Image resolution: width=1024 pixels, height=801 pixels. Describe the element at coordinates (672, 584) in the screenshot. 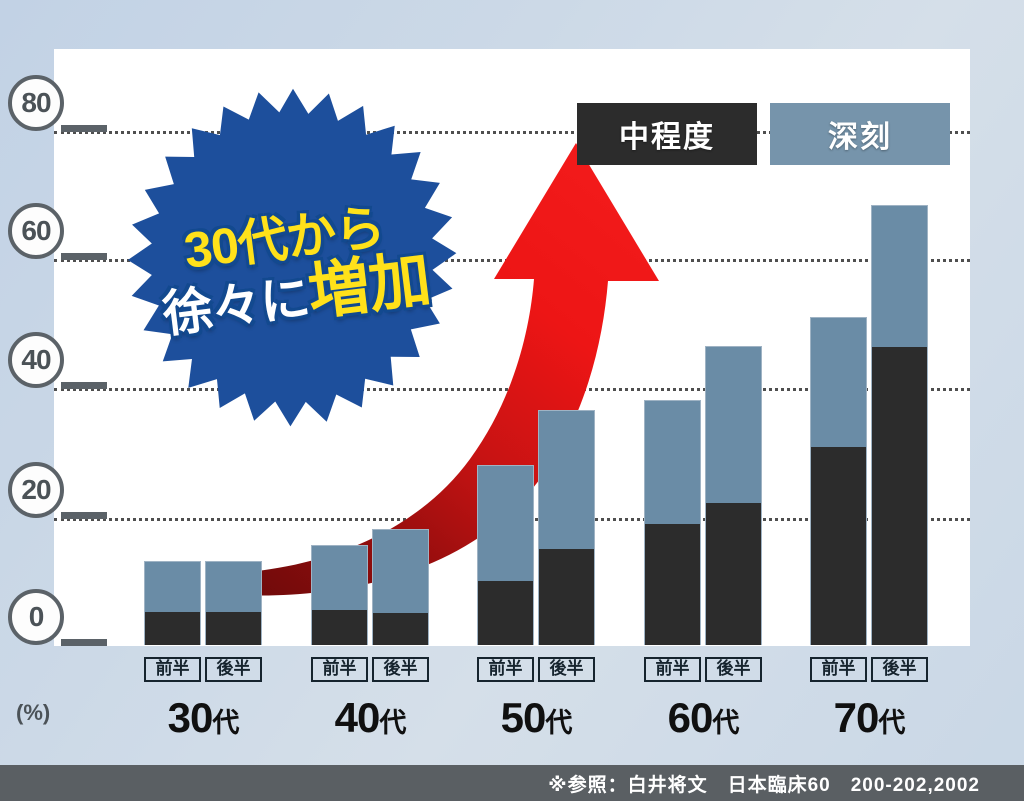

I see `bar-60-first-moderate` at that location.